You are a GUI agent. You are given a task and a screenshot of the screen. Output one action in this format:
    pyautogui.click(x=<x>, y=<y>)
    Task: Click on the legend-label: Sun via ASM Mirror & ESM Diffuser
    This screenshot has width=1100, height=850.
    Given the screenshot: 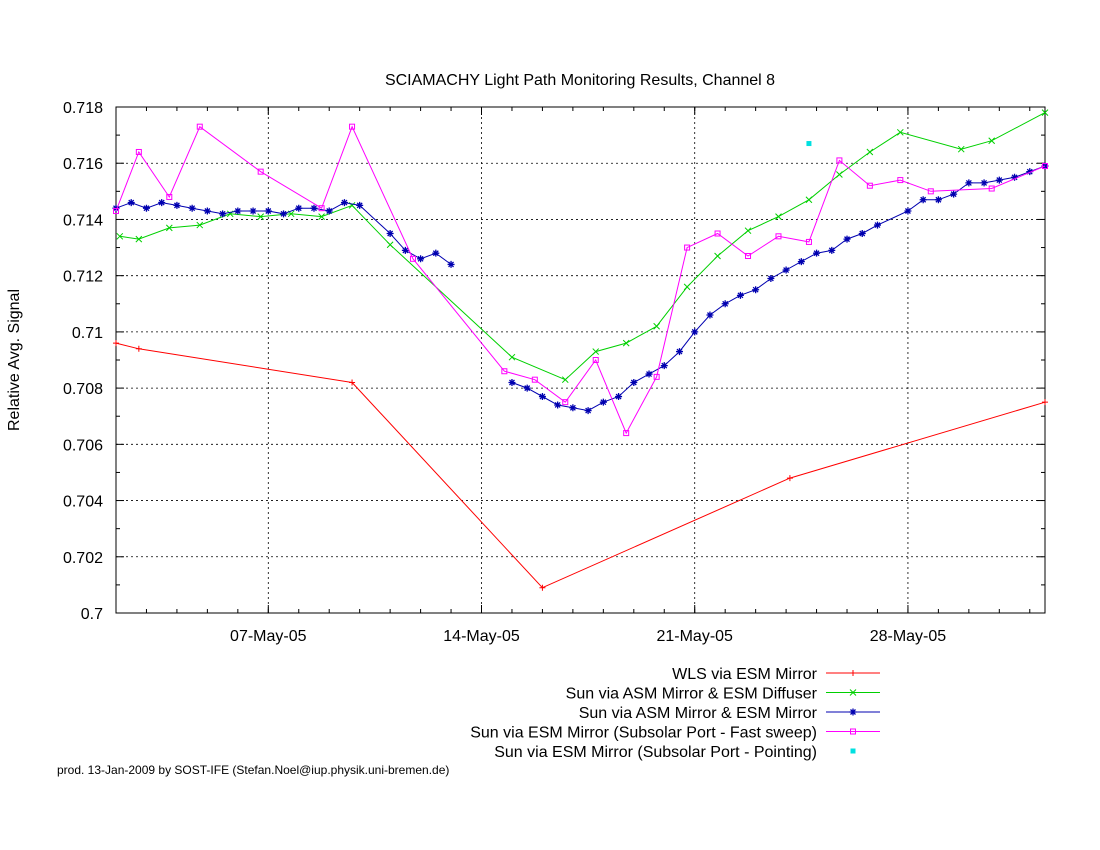 What is the action you would take?
    pyautogui.click(x=692, y=694)
    